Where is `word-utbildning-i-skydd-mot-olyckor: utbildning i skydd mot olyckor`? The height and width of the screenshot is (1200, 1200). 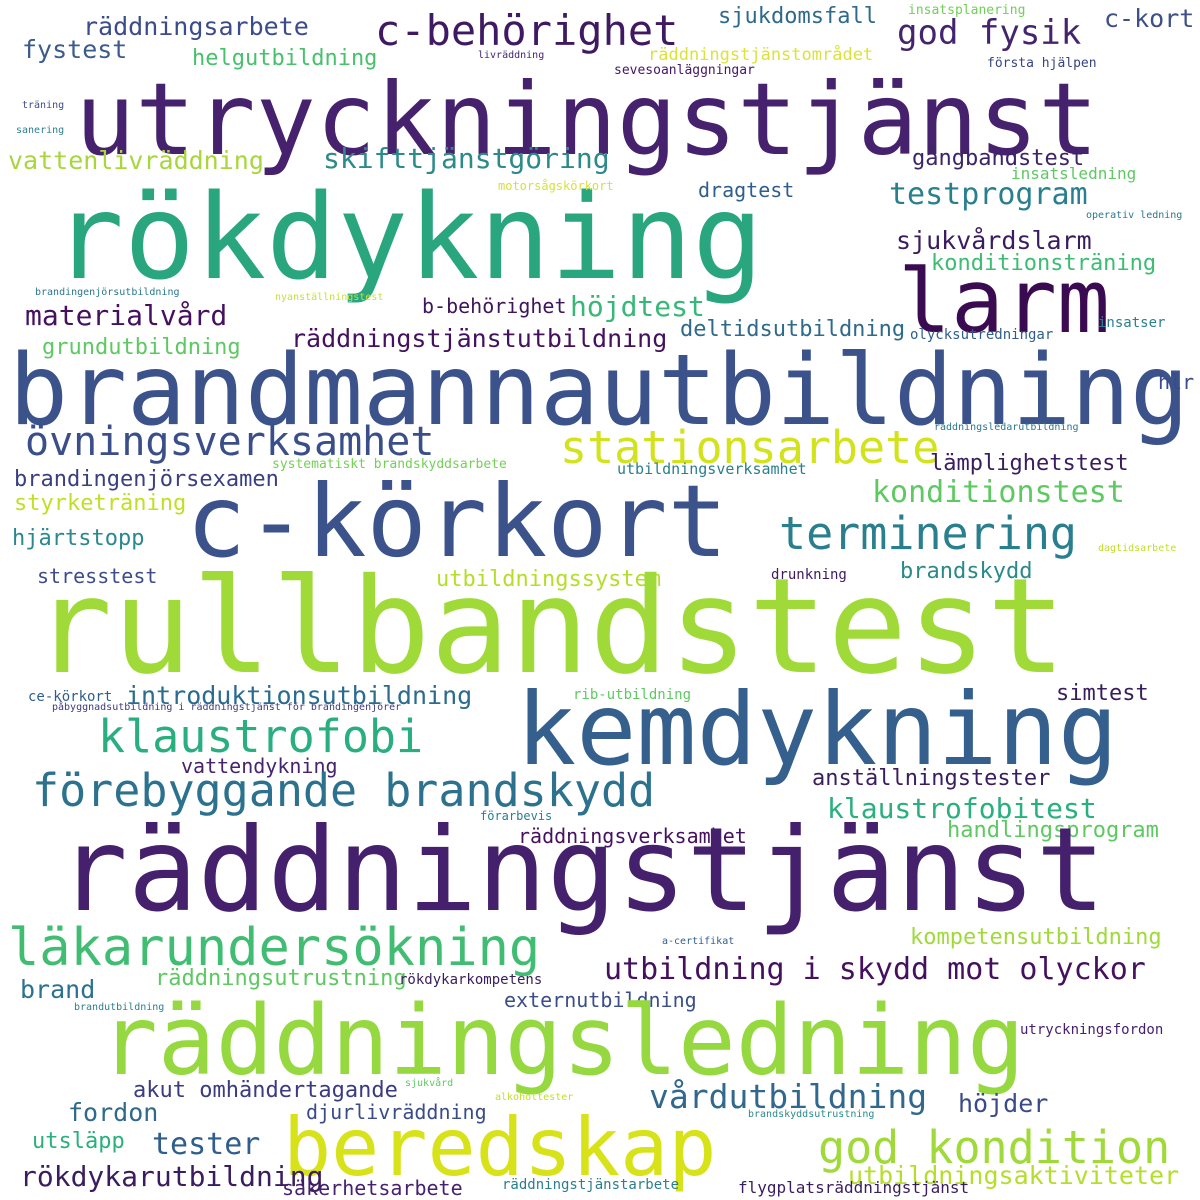
word-utbildning-i-skydd-mot-olyckor: utbildning i skydd mot olyckor is located at coordinates (875, 969).